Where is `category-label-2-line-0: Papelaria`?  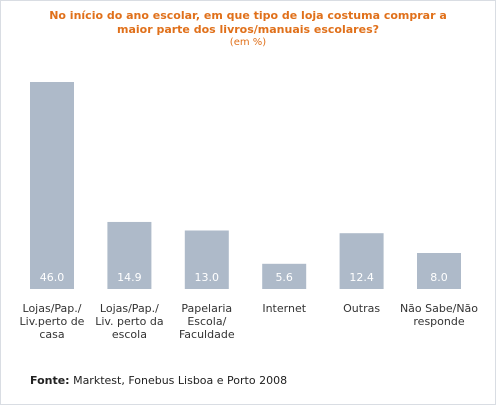 category-label-2-line-0: Papelaria is located at coordinates (206, 308).